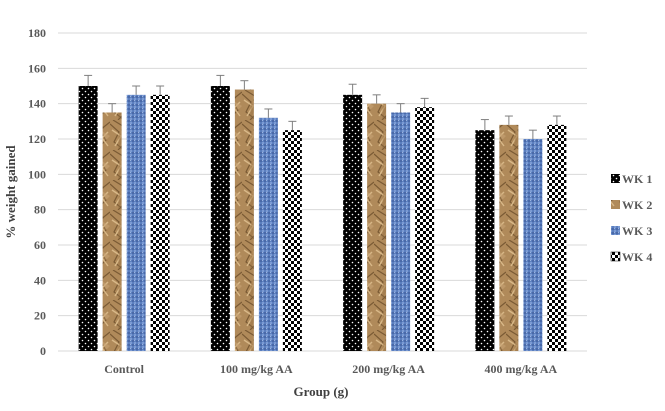 This screenshot has height=411, width=665. I want to click on x-tick-label: 100 mg/kg AA, so click(256, 369).